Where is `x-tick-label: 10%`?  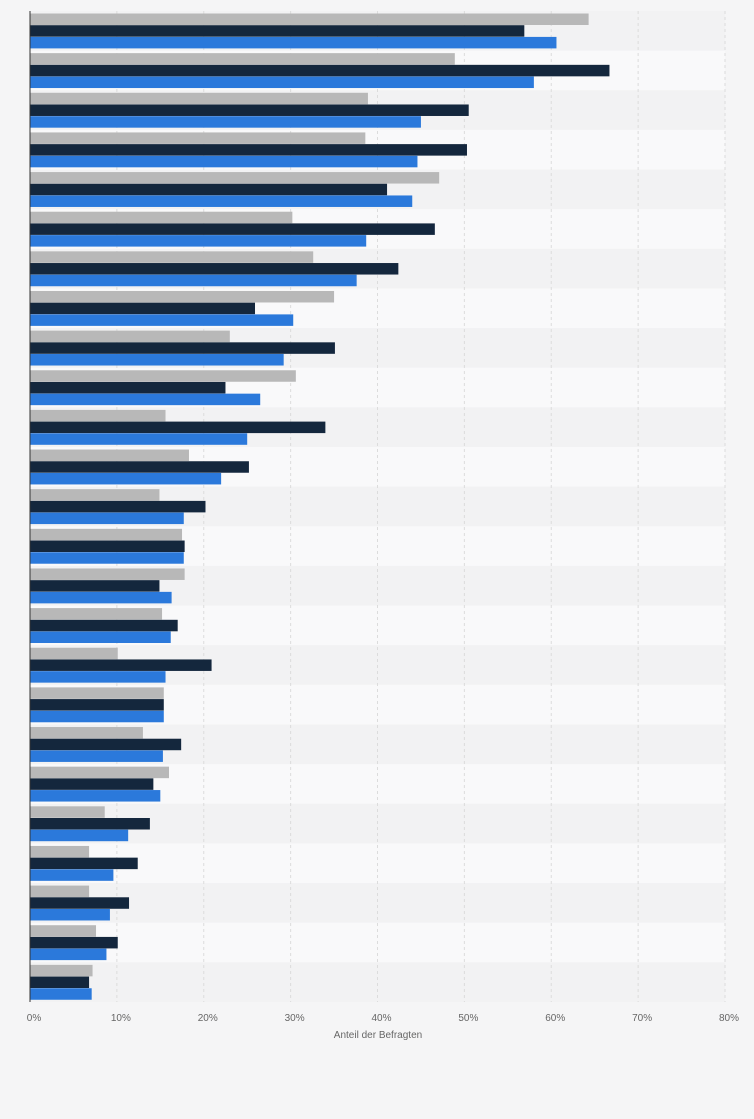
x-tick-label: 10% is located at coordinates (121, 1018).